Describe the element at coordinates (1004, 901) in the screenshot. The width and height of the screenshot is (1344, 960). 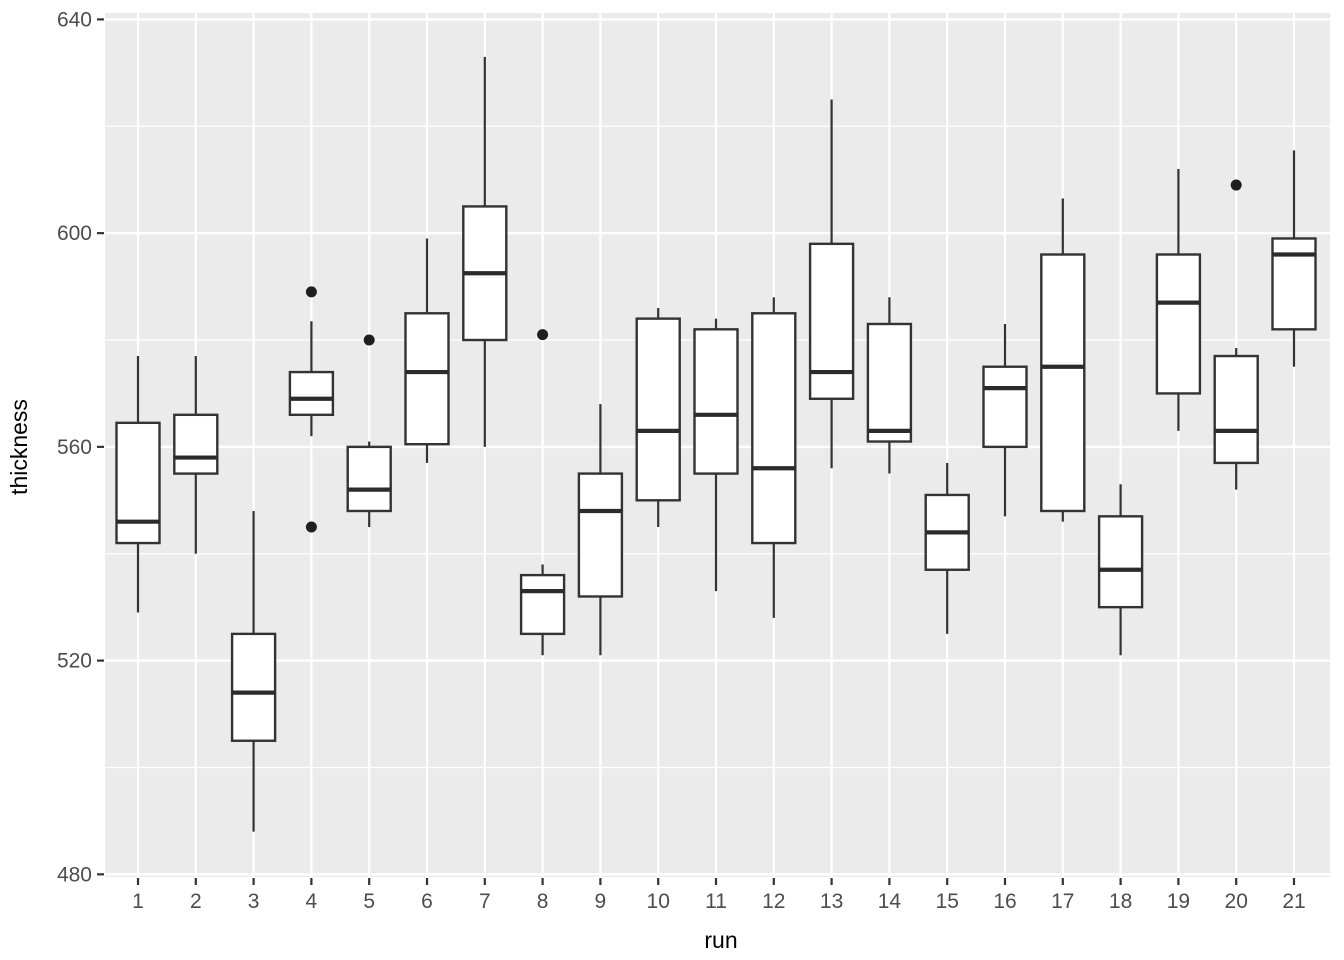
I see `x-tick-label: 16` at that location.